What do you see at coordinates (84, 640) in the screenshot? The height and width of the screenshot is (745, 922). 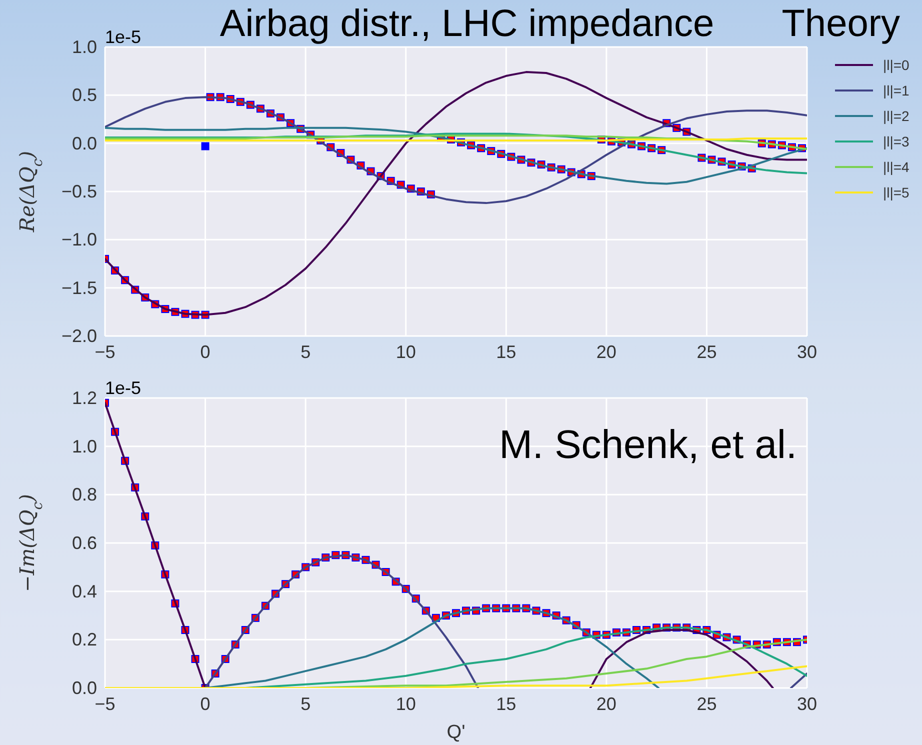 I see `y-tick-label: 0.2` at bounding box center [84, 640].